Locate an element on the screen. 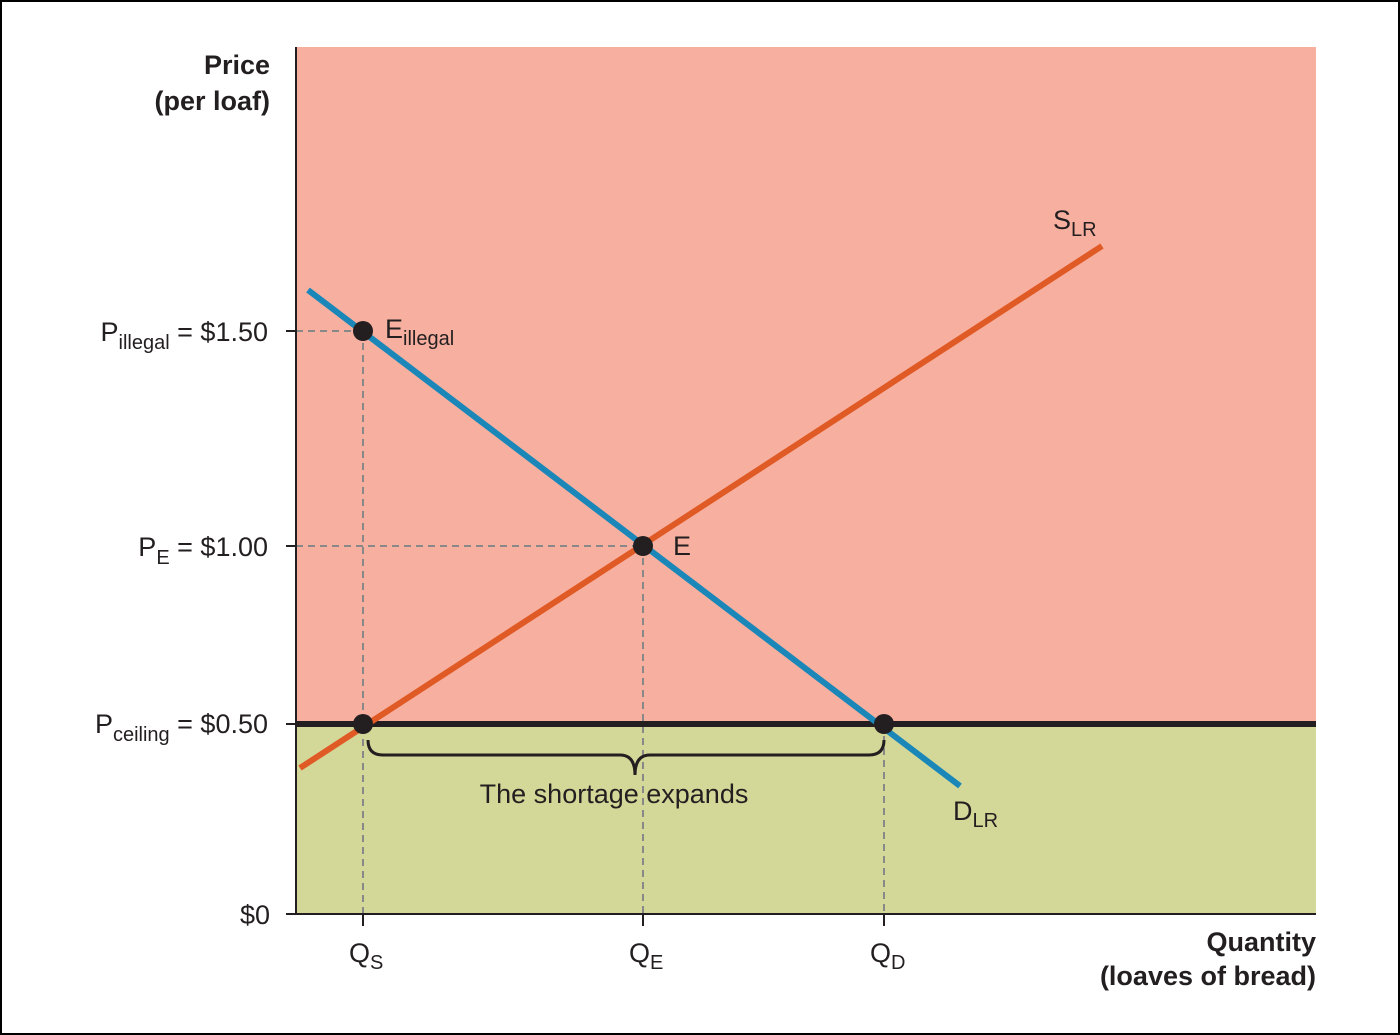  symbol: D is located at coordinates (963, 811).